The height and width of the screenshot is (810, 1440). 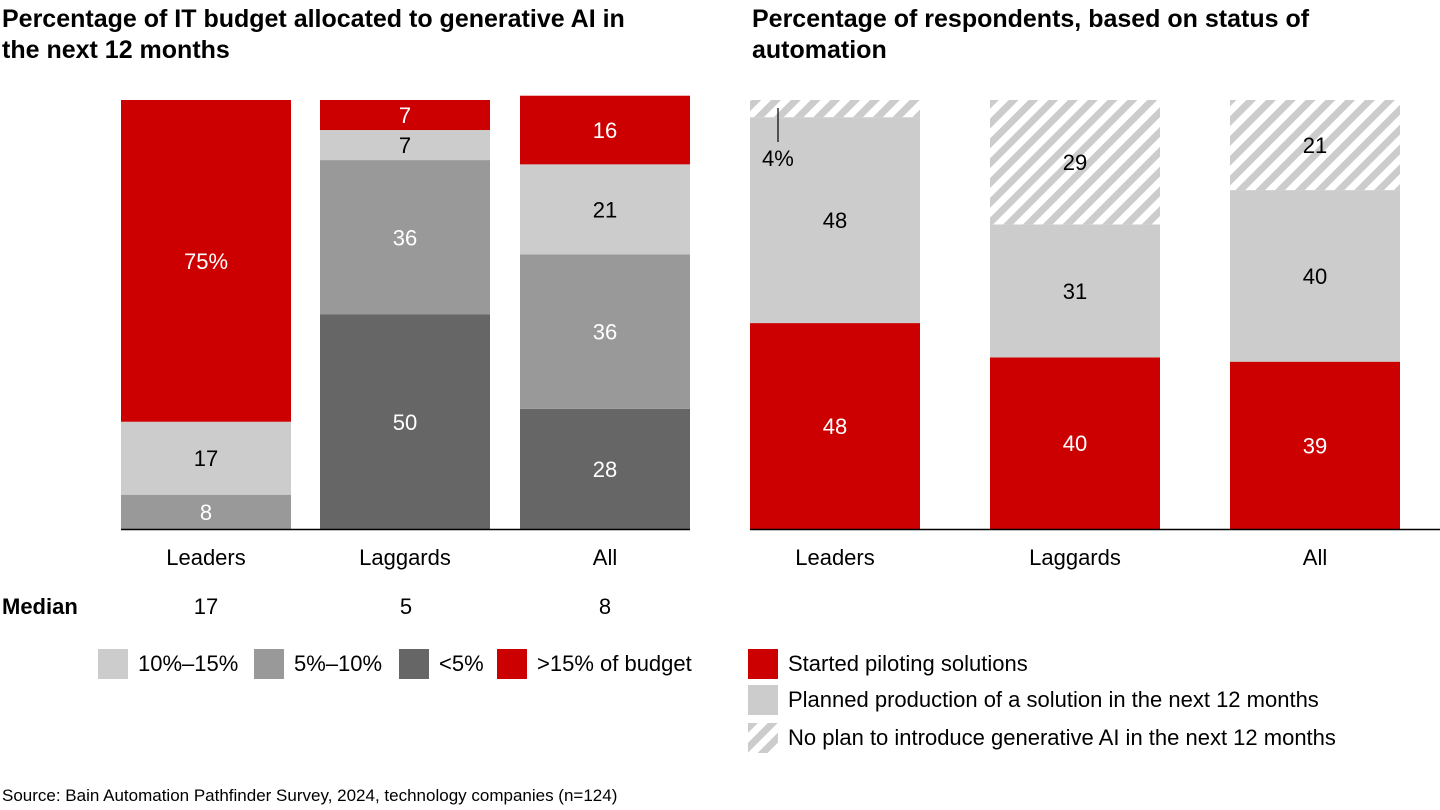 I want to click on data-label: 31, so click(x=1075, y=291).